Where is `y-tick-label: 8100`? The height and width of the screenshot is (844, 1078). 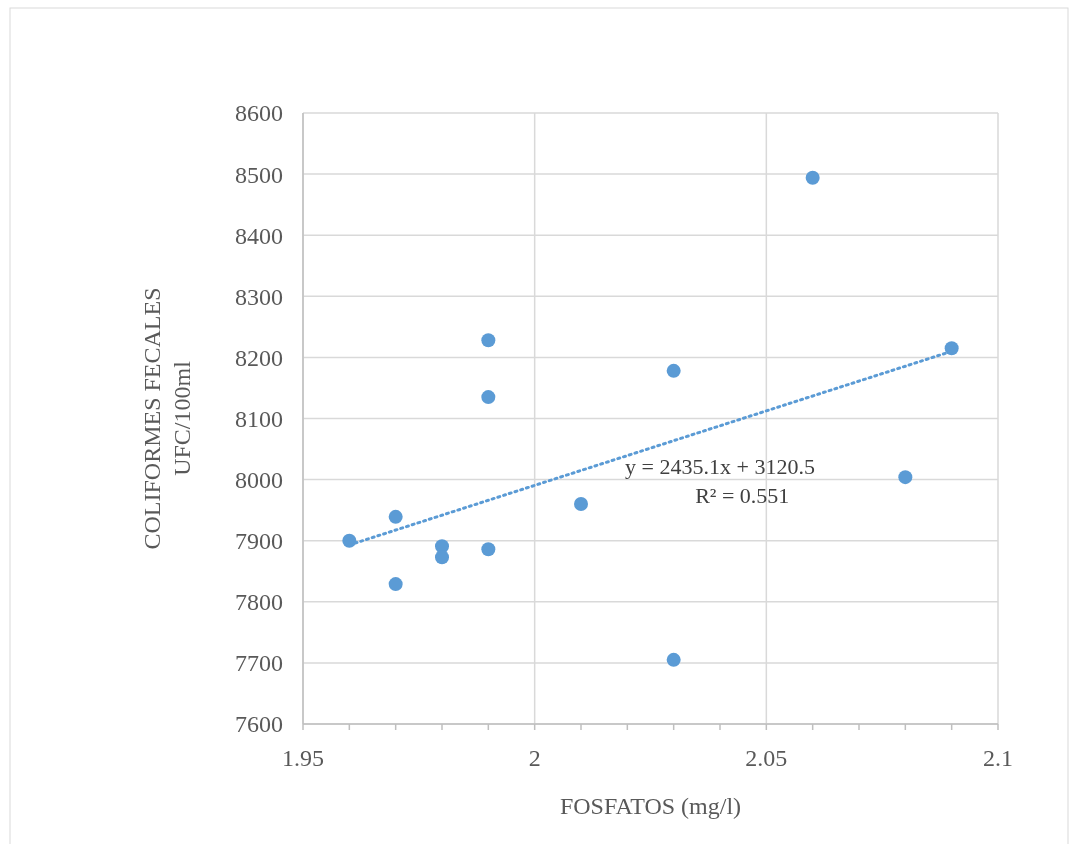
y-tick-label: 8100 is located at coordinates (259, 418).